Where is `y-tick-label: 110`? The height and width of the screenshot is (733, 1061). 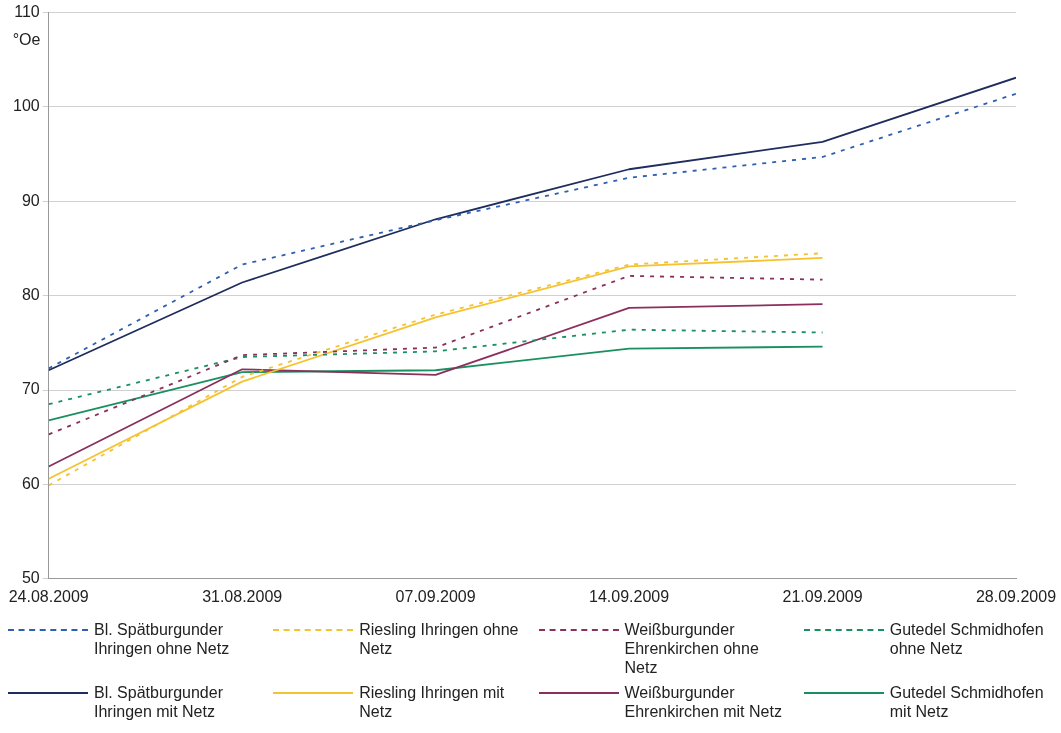 y-tick-label: 110 is located at coordinates (27, 12).